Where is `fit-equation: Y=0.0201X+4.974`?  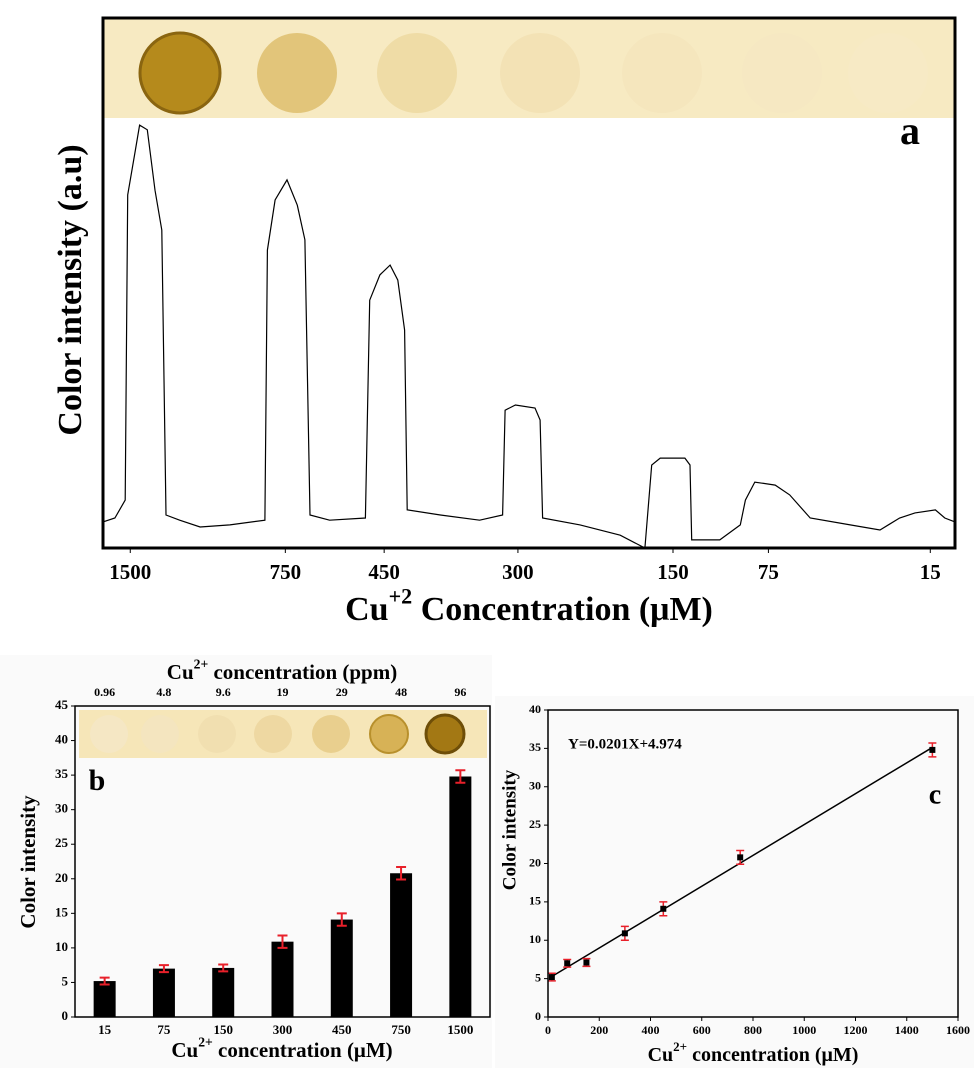
fit-equation: Y=0.0201X+4.974 is located at coordinates (625, 744).